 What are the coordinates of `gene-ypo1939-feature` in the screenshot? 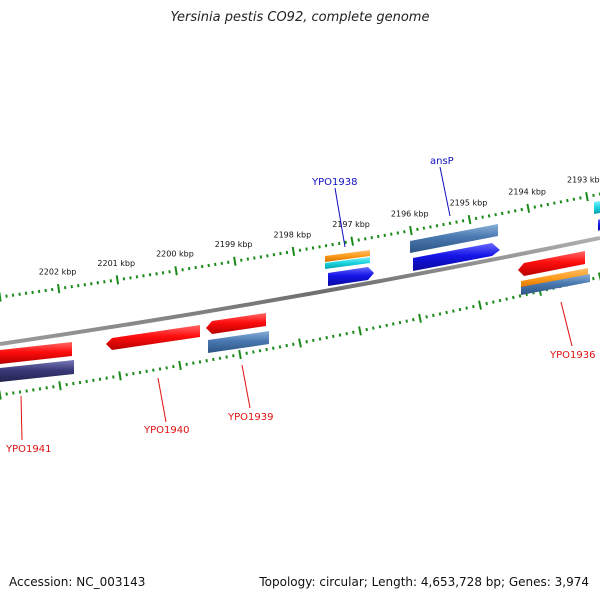 It's located at (237, 333).